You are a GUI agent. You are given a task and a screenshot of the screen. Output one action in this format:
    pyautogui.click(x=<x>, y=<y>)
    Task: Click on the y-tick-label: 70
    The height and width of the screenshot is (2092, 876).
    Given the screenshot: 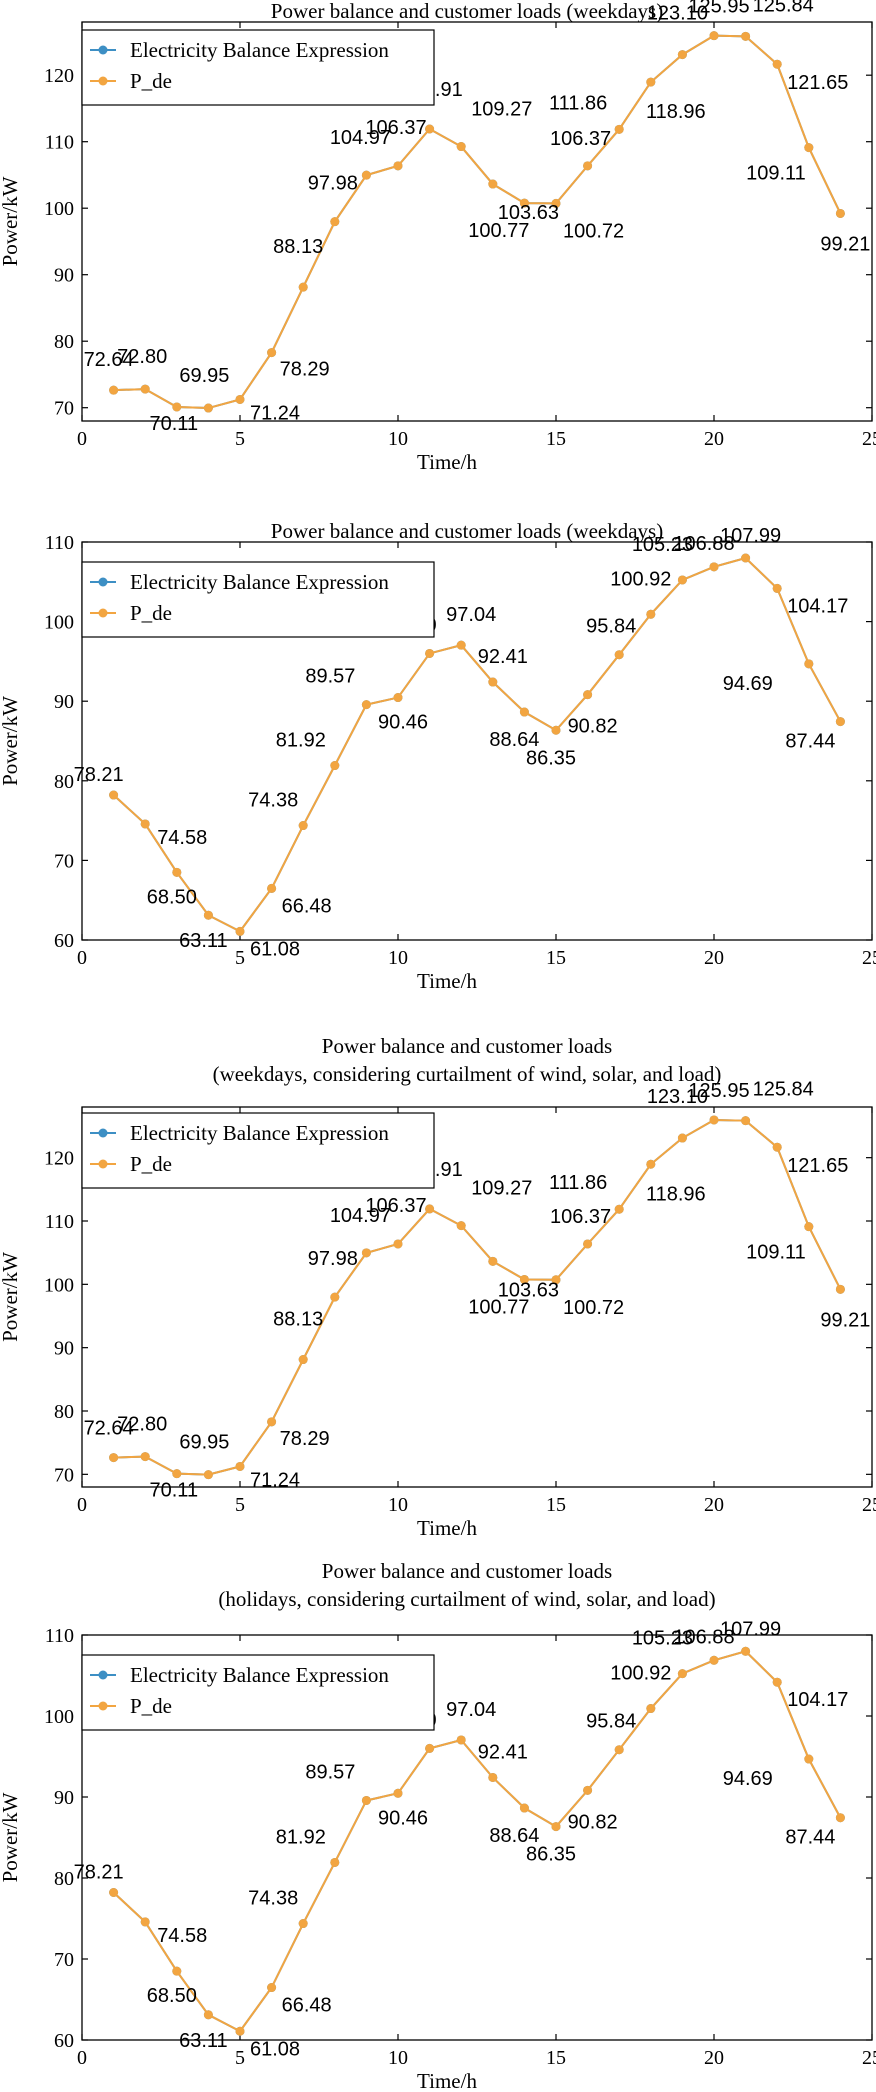 What is the action you would take?
    pyautogui.click(x=64, y=1960)
    